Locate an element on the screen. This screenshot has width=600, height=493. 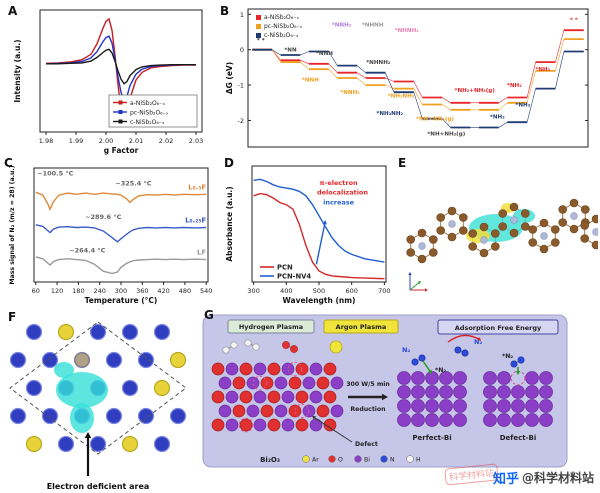
watermark-handle: @科学材料站 is located at coordinates (557, 478).